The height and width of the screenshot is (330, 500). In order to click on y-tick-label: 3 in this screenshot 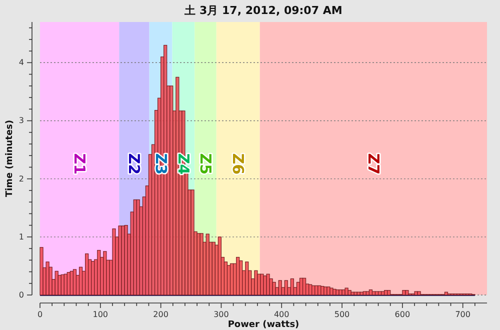, I will do `click(21, 121)`.